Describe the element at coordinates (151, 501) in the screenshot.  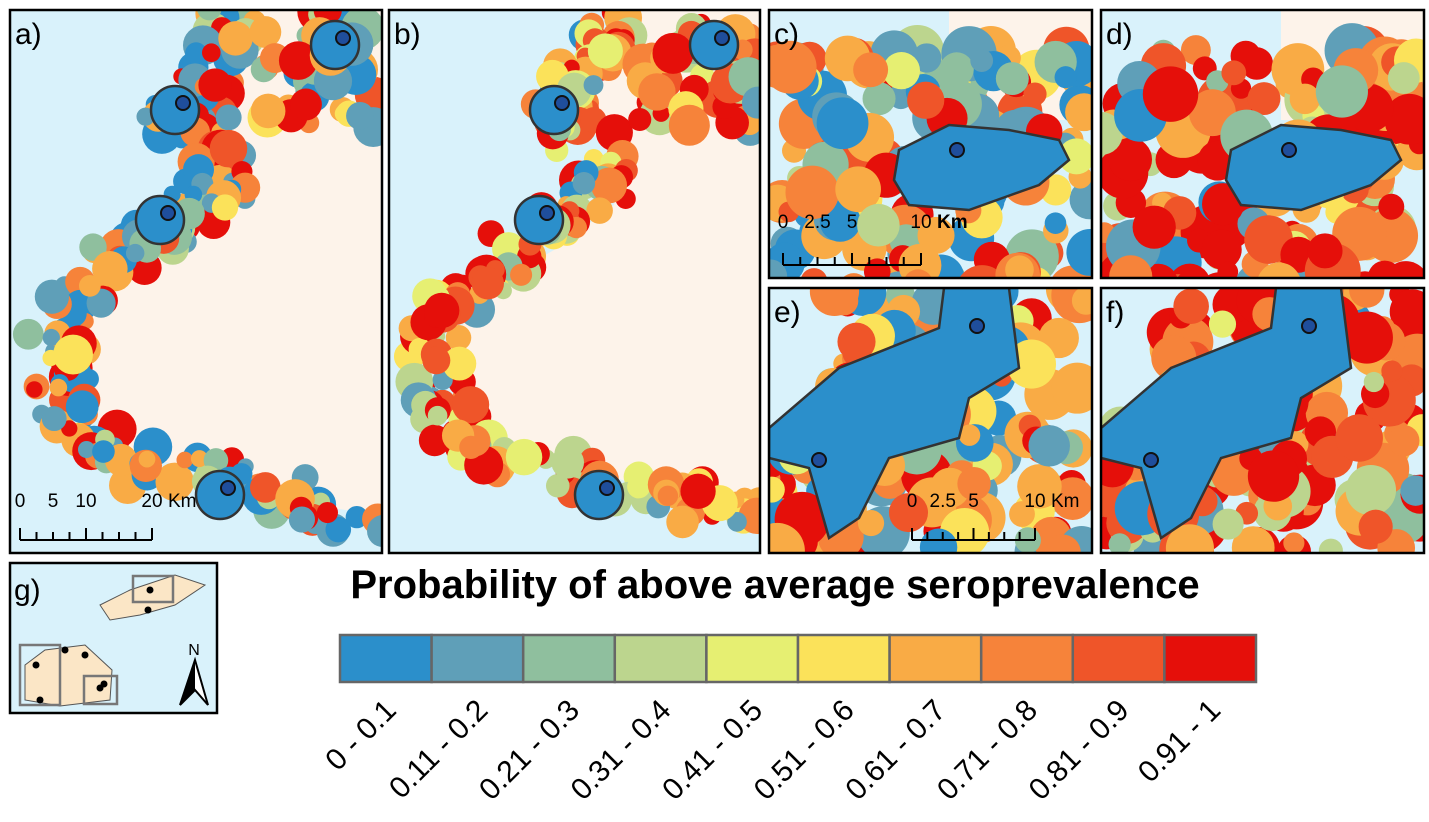
I see `scale-label: 20` at that location.